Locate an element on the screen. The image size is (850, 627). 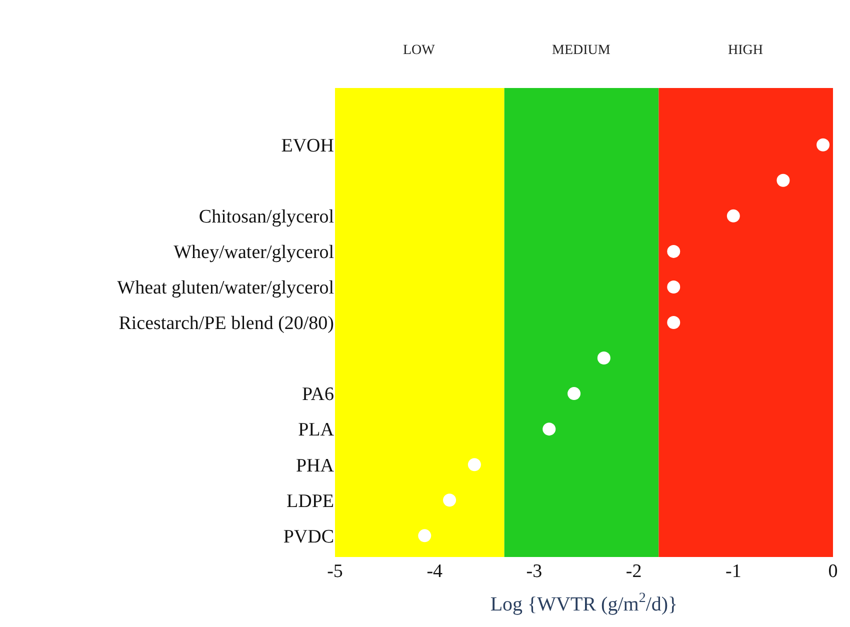
band-label: MEDIUM is located at coordinates (581, 50).